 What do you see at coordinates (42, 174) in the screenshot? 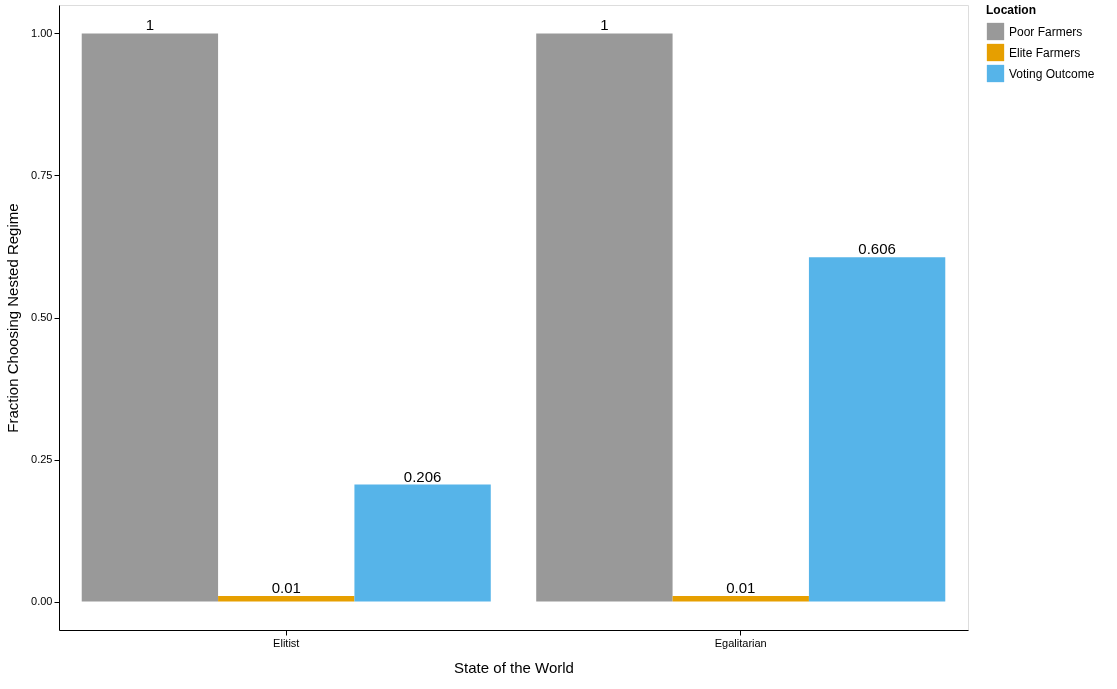
I see `y-tick-label: 0.75` at bounding box center [42, 174].